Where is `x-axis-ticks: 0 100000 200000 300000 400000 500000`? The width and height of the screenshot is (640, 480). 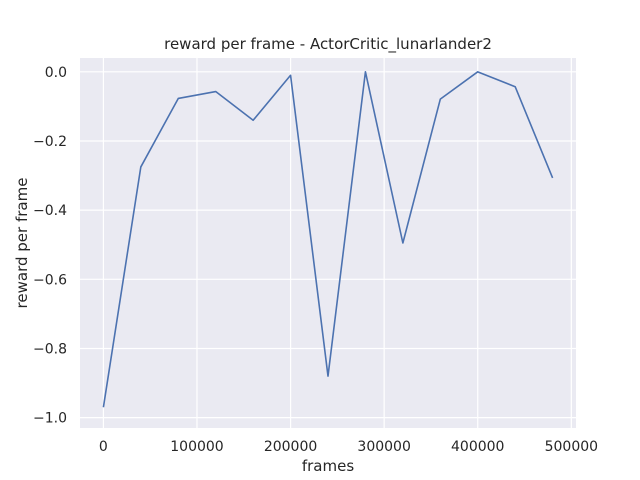
x-axis-ticks: 0 100000 200000 300000 400000 500000 is located at coordinates (348, 447).